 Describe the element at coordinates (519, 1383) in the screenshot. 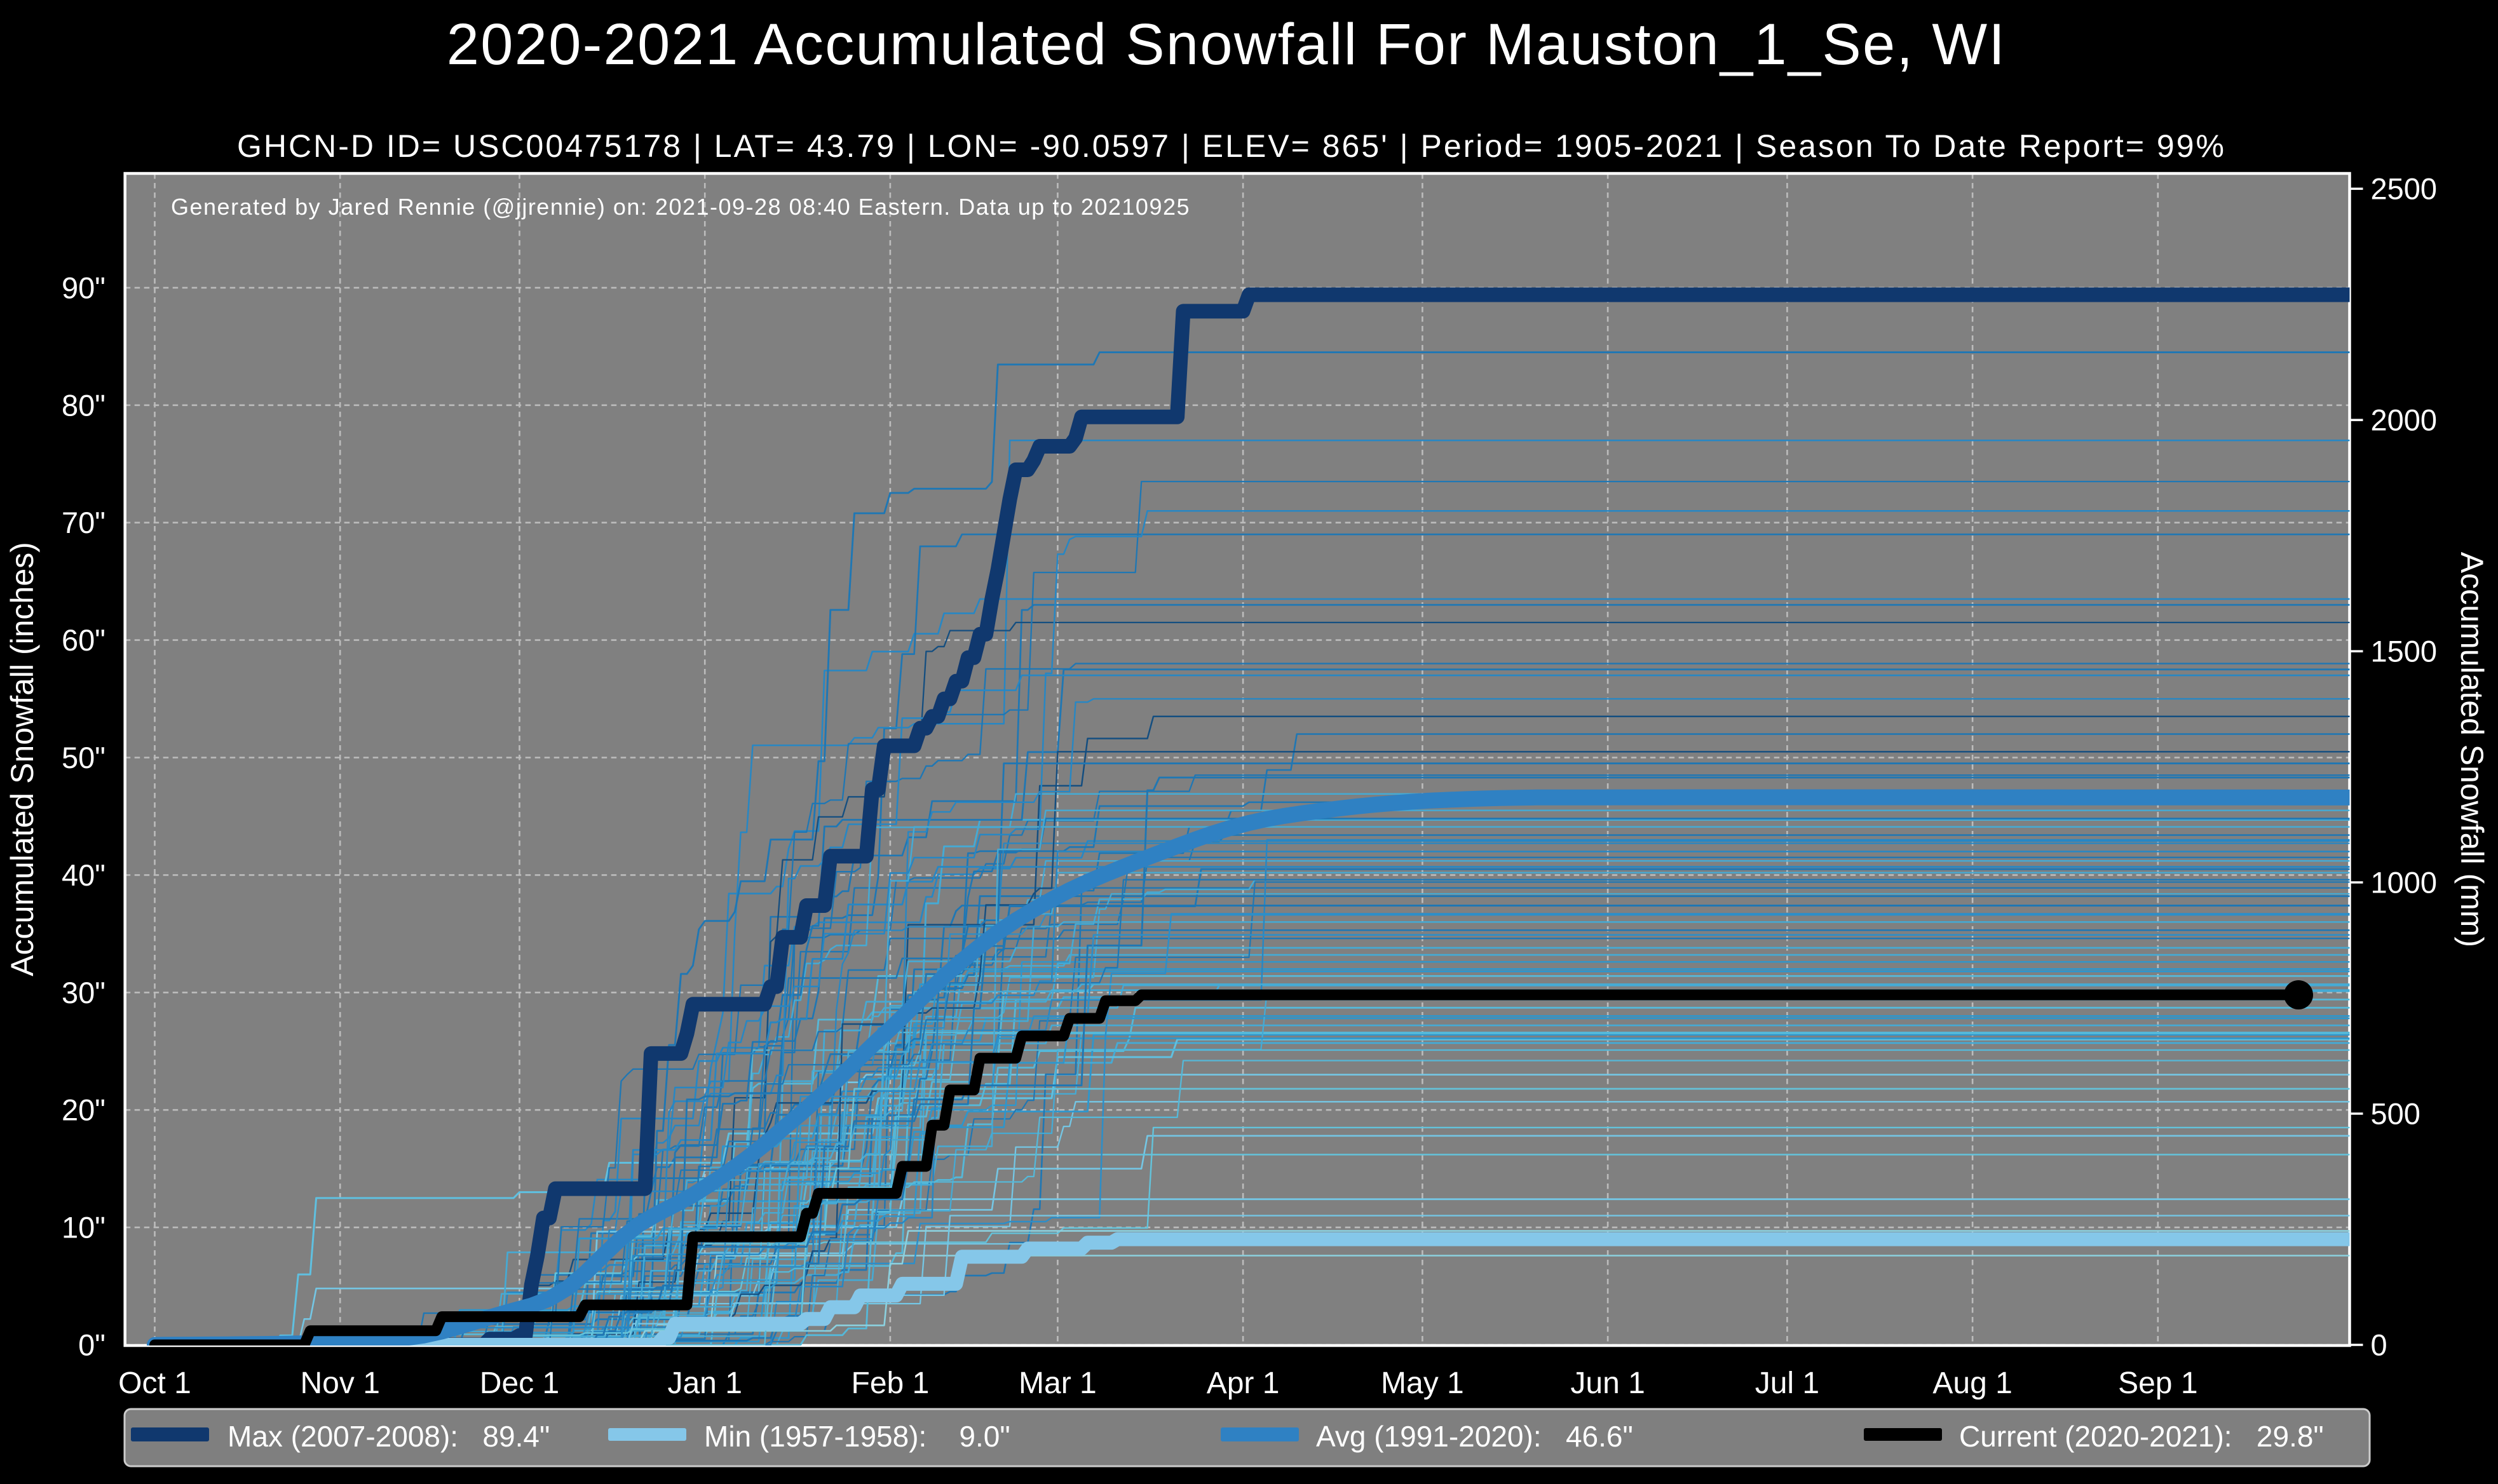

I see `svg-text: Dec 1` at that location.